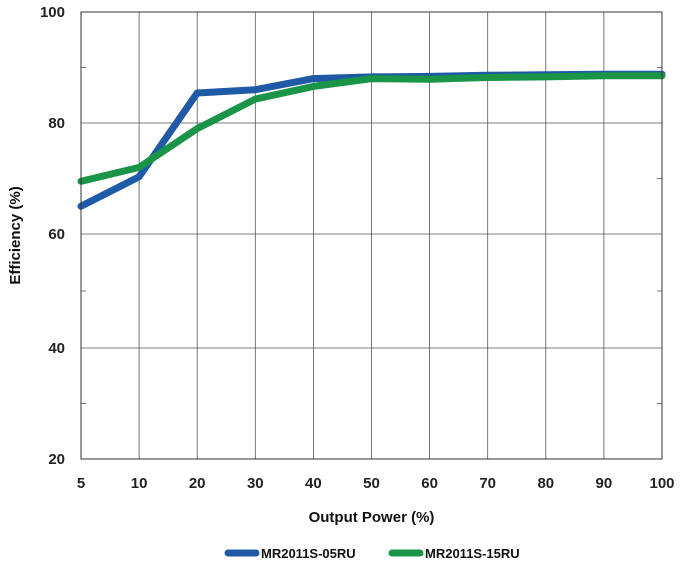  I want to click on x-tick-label: 10, so click(139, 483).